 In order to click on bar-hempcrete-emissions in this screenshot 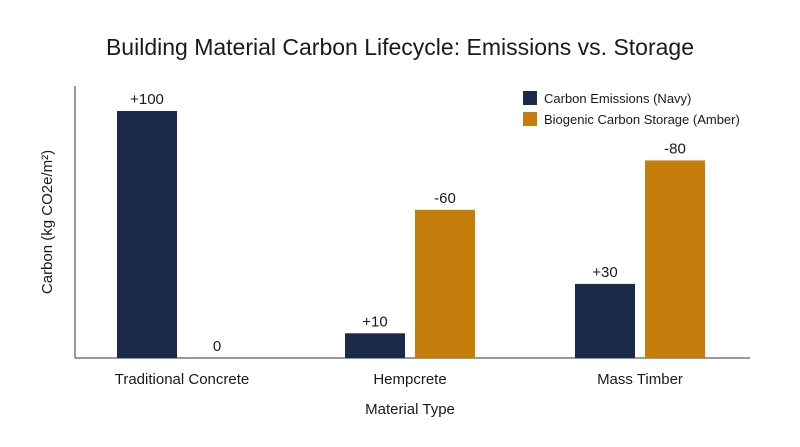, I will do `click(375, 345)`.